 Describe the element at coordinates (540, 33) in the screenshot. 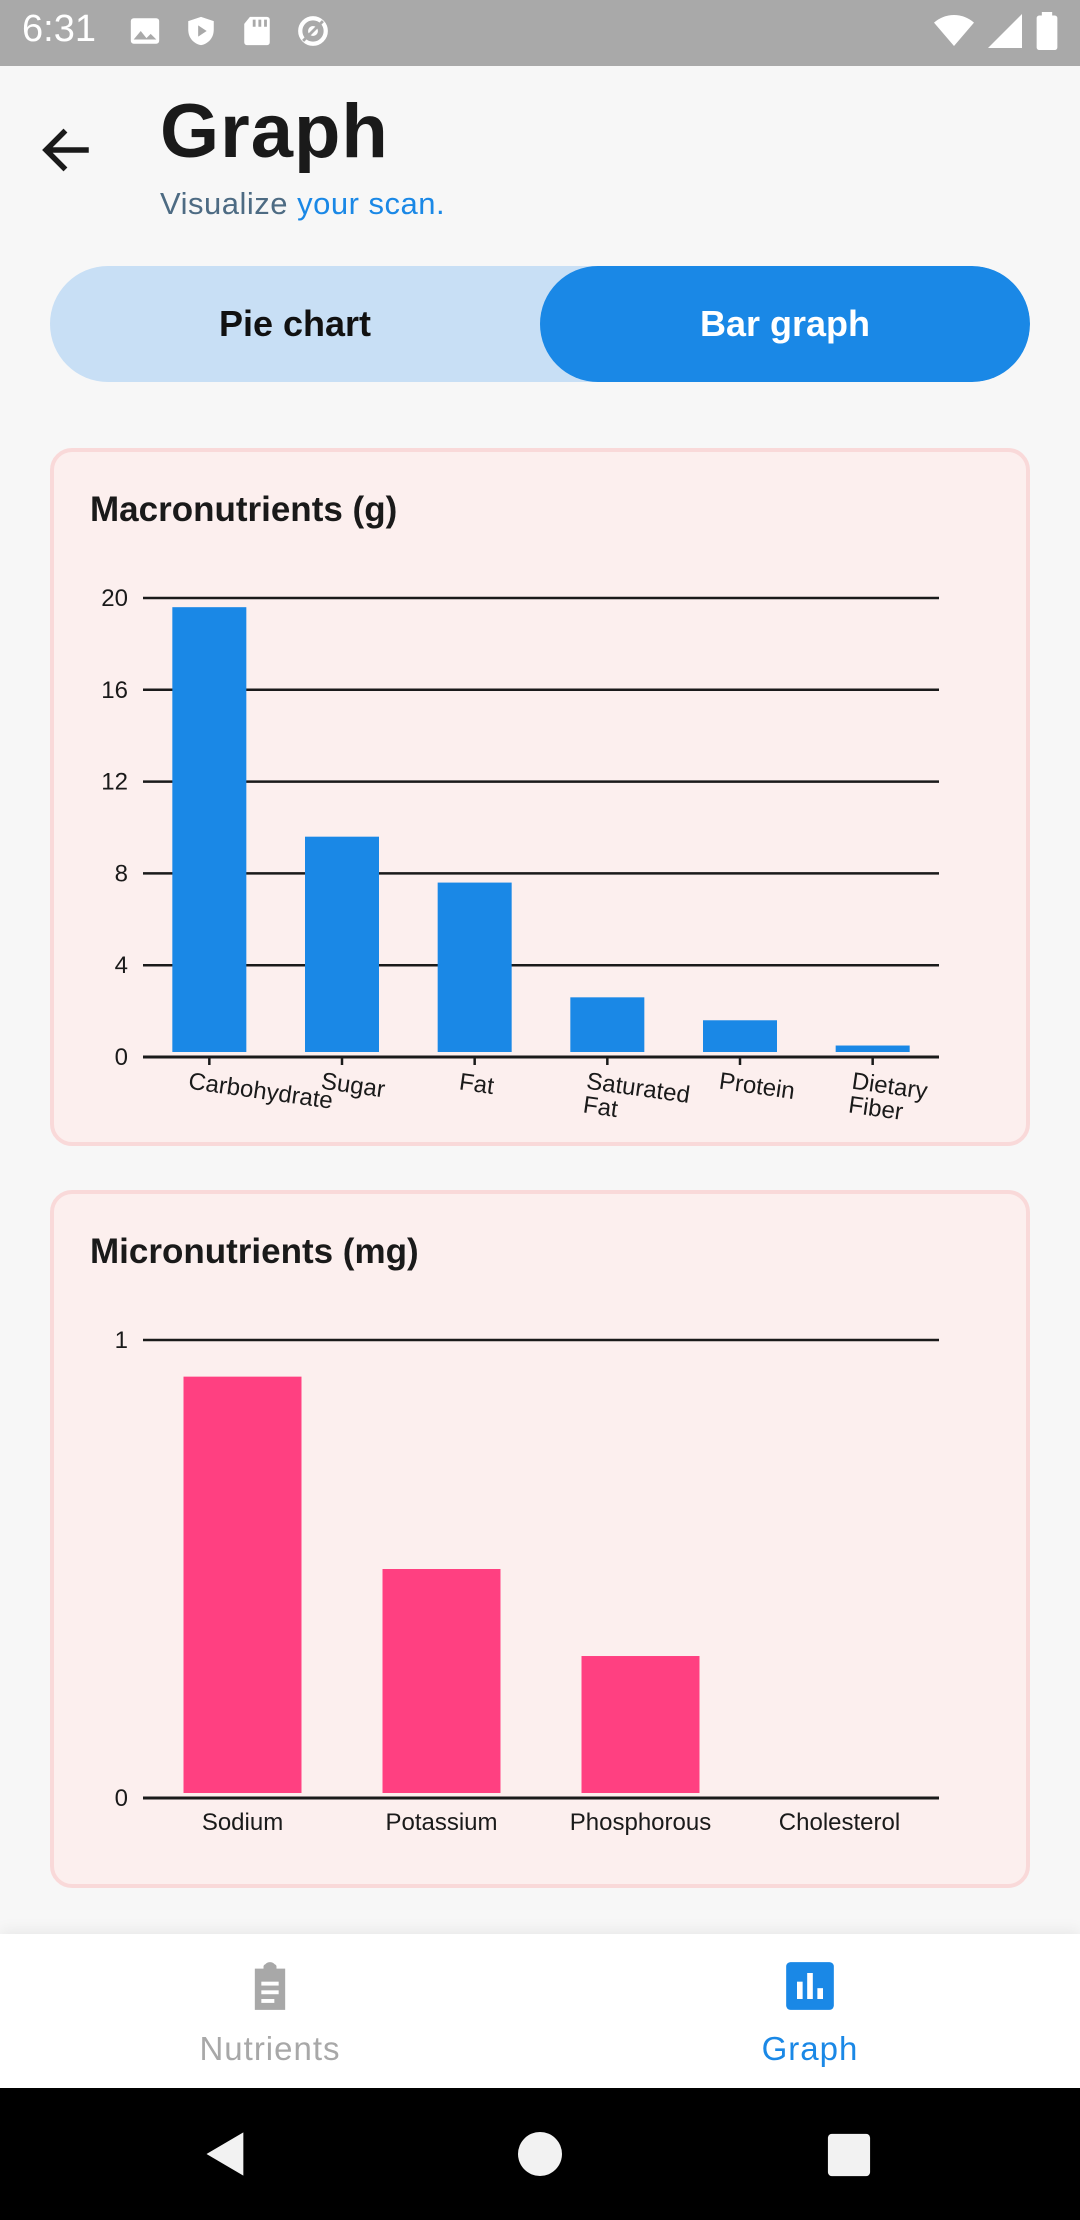

I see `status-bar: 6:31` at that location.